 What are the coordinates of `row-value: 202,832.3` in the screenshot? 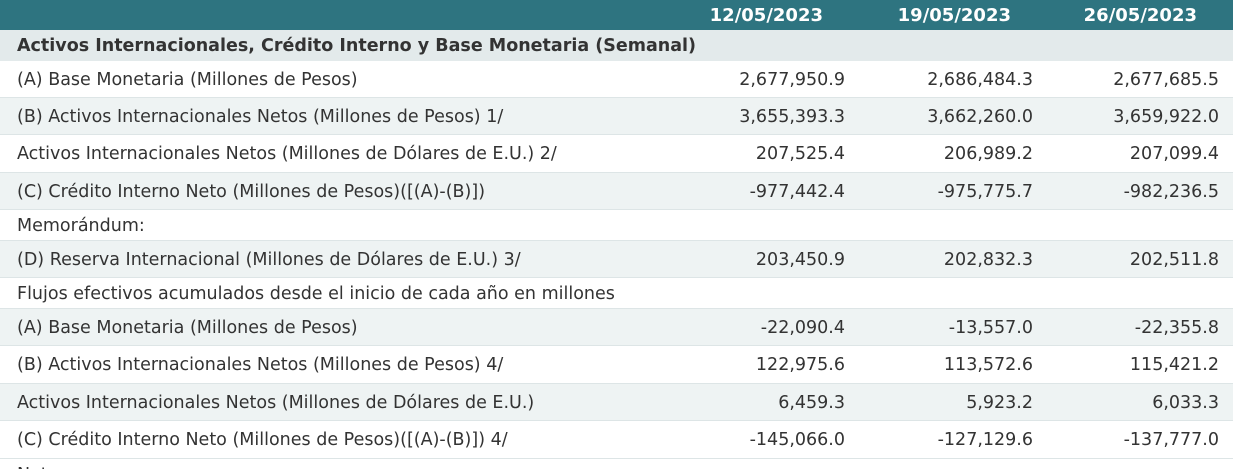 It's located at (988, 260).